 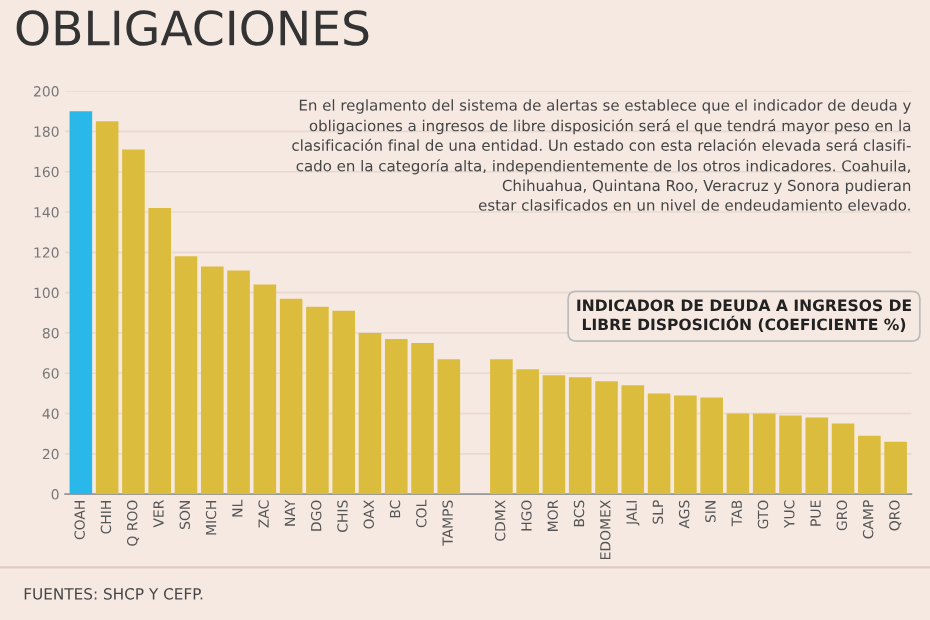 What do you see at coordinates (192, 28) in the screenshot?
I see `chart-title: OBLIGACIONES` at bounding box center [192, 28].